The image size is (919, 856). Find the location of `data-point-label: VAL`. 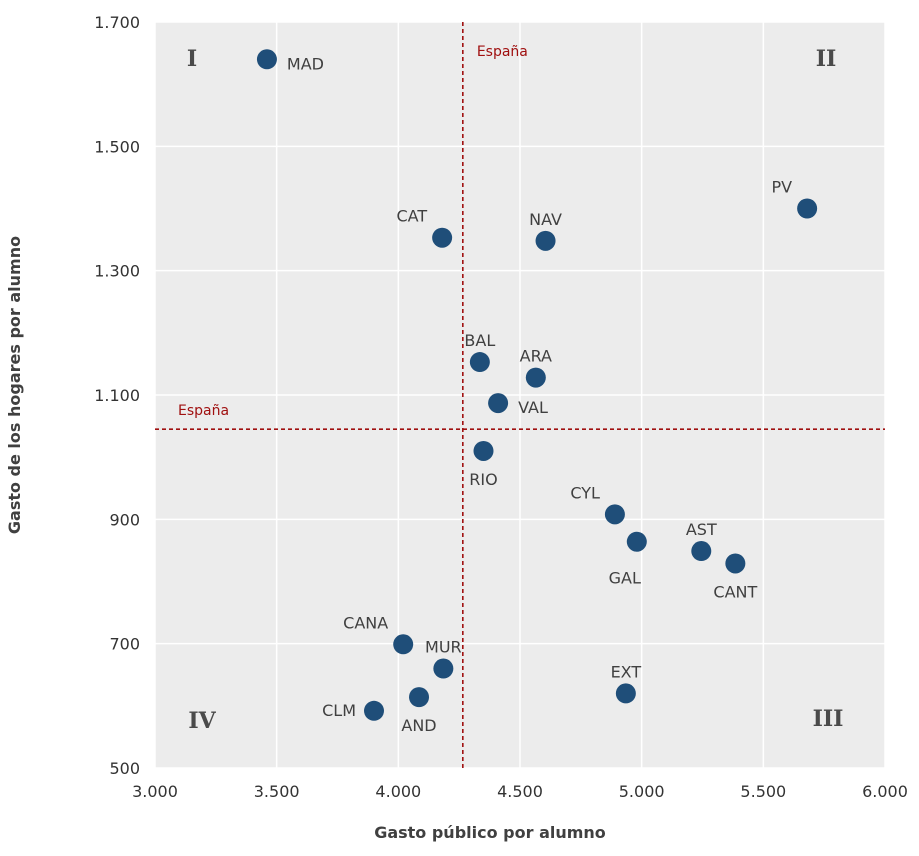

data-point-label: VAL is located at coordinates (533, 407).